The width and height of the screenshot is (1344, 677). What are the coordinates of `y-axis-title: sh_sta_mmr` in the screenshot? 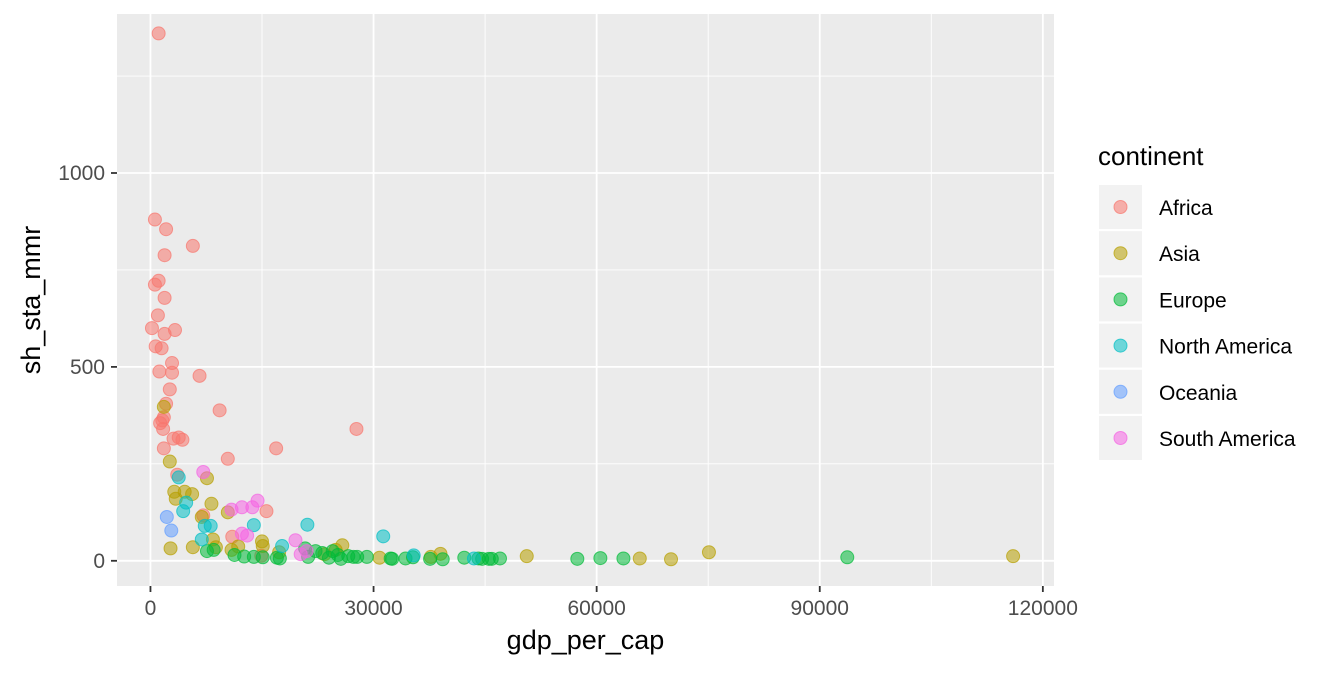 It's located at (31, 300).